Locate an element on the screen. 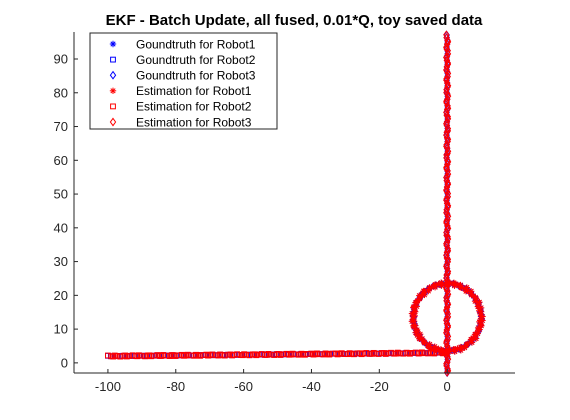  x-tick-label: -20 is located at coordinates (379, 386).